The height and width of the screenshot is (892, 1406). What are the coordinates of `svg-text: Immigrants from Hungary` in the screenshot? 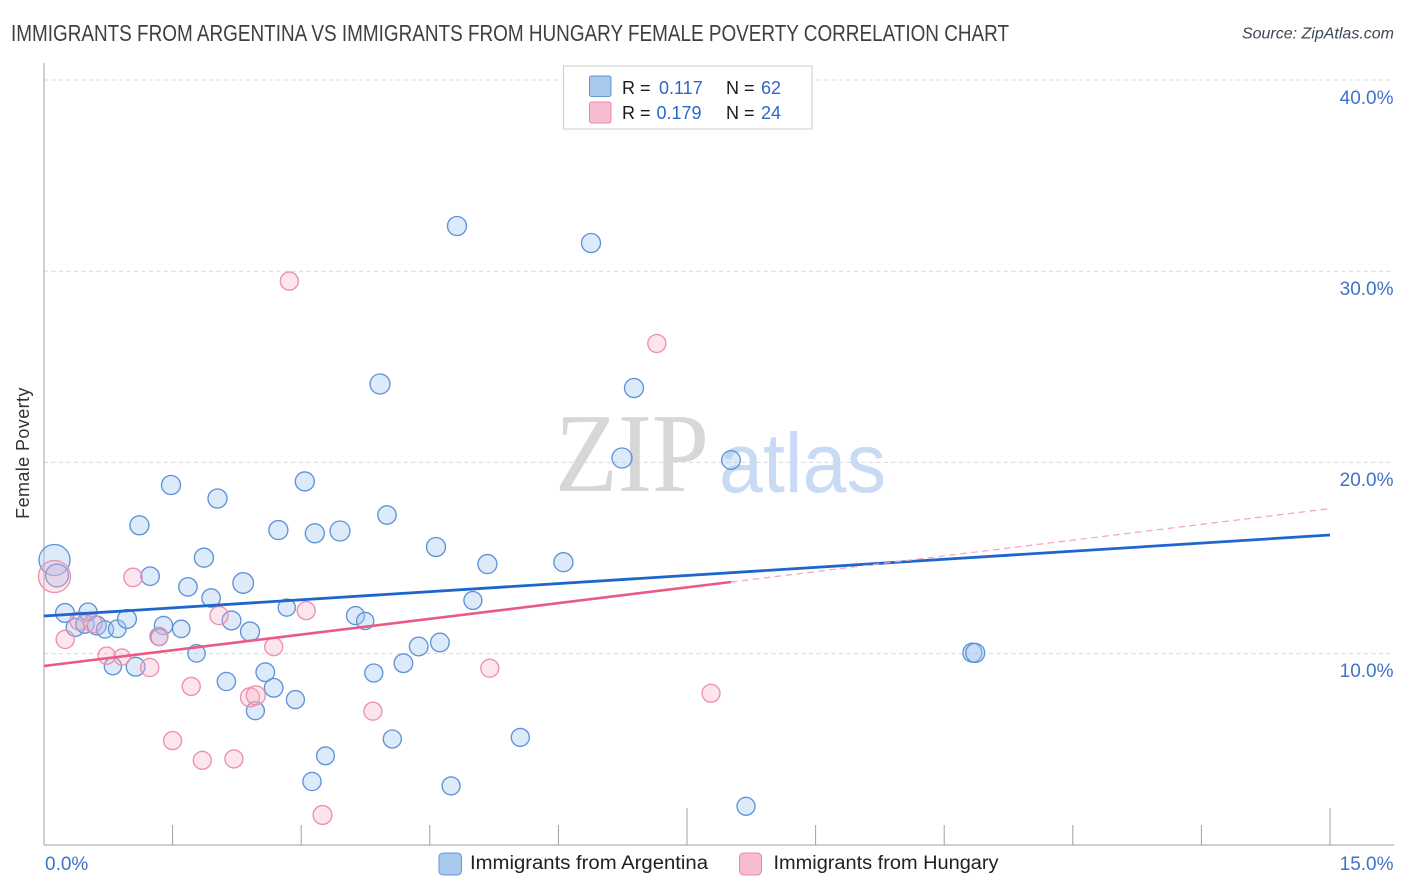 It's located at (887, 863).